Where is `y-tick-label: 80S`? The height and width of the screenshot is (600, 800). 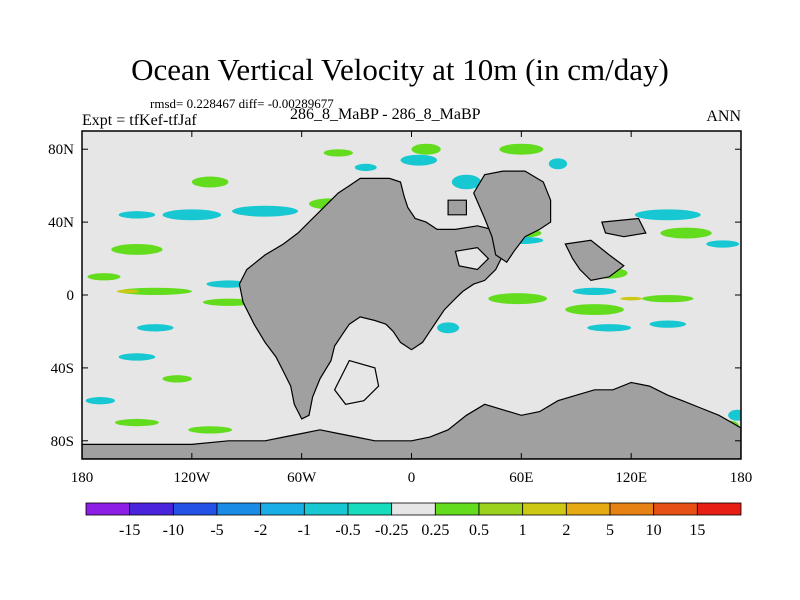 y-tick-label: 80S is located at coordinates (62, 442).